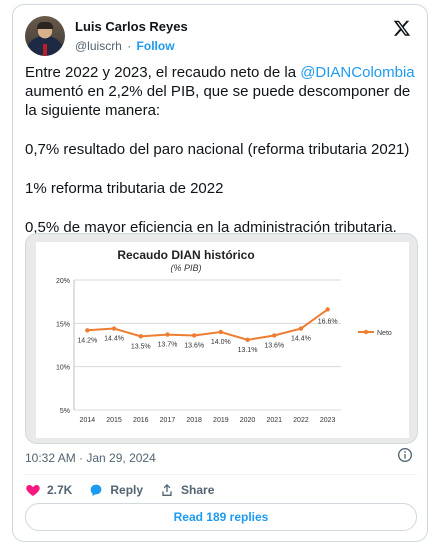 This screenshot has width=437, height=547. I want to click on x-tick-label: 2018, so click(194, 420).